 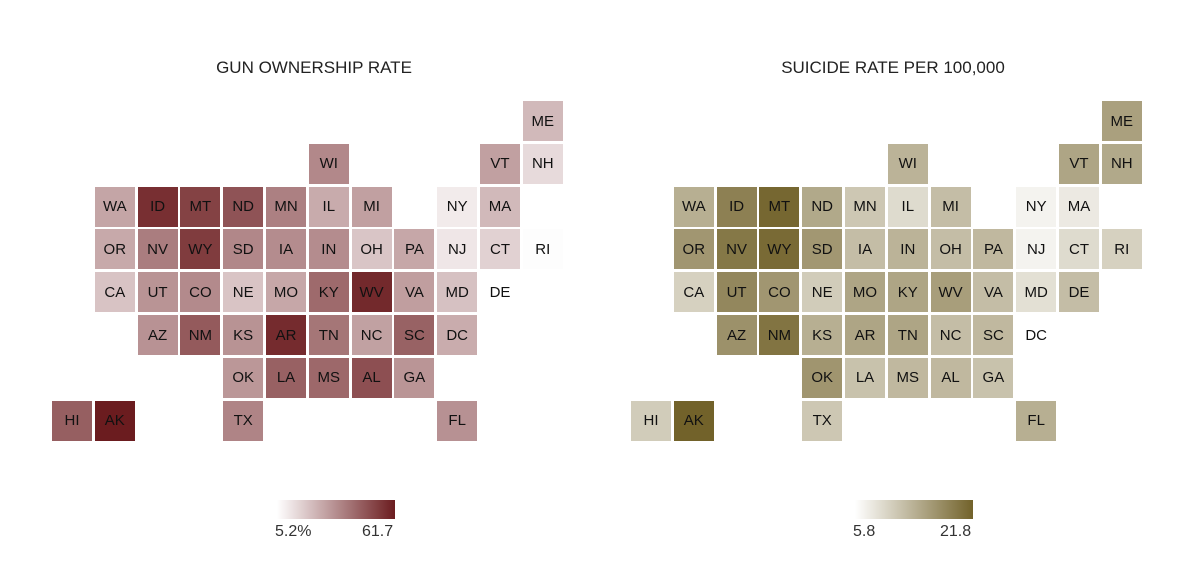 What do you see at coordinates (907, 163) in the screenshot?
I see `state-tile-wi: WI` at bounding box center [907, 163].